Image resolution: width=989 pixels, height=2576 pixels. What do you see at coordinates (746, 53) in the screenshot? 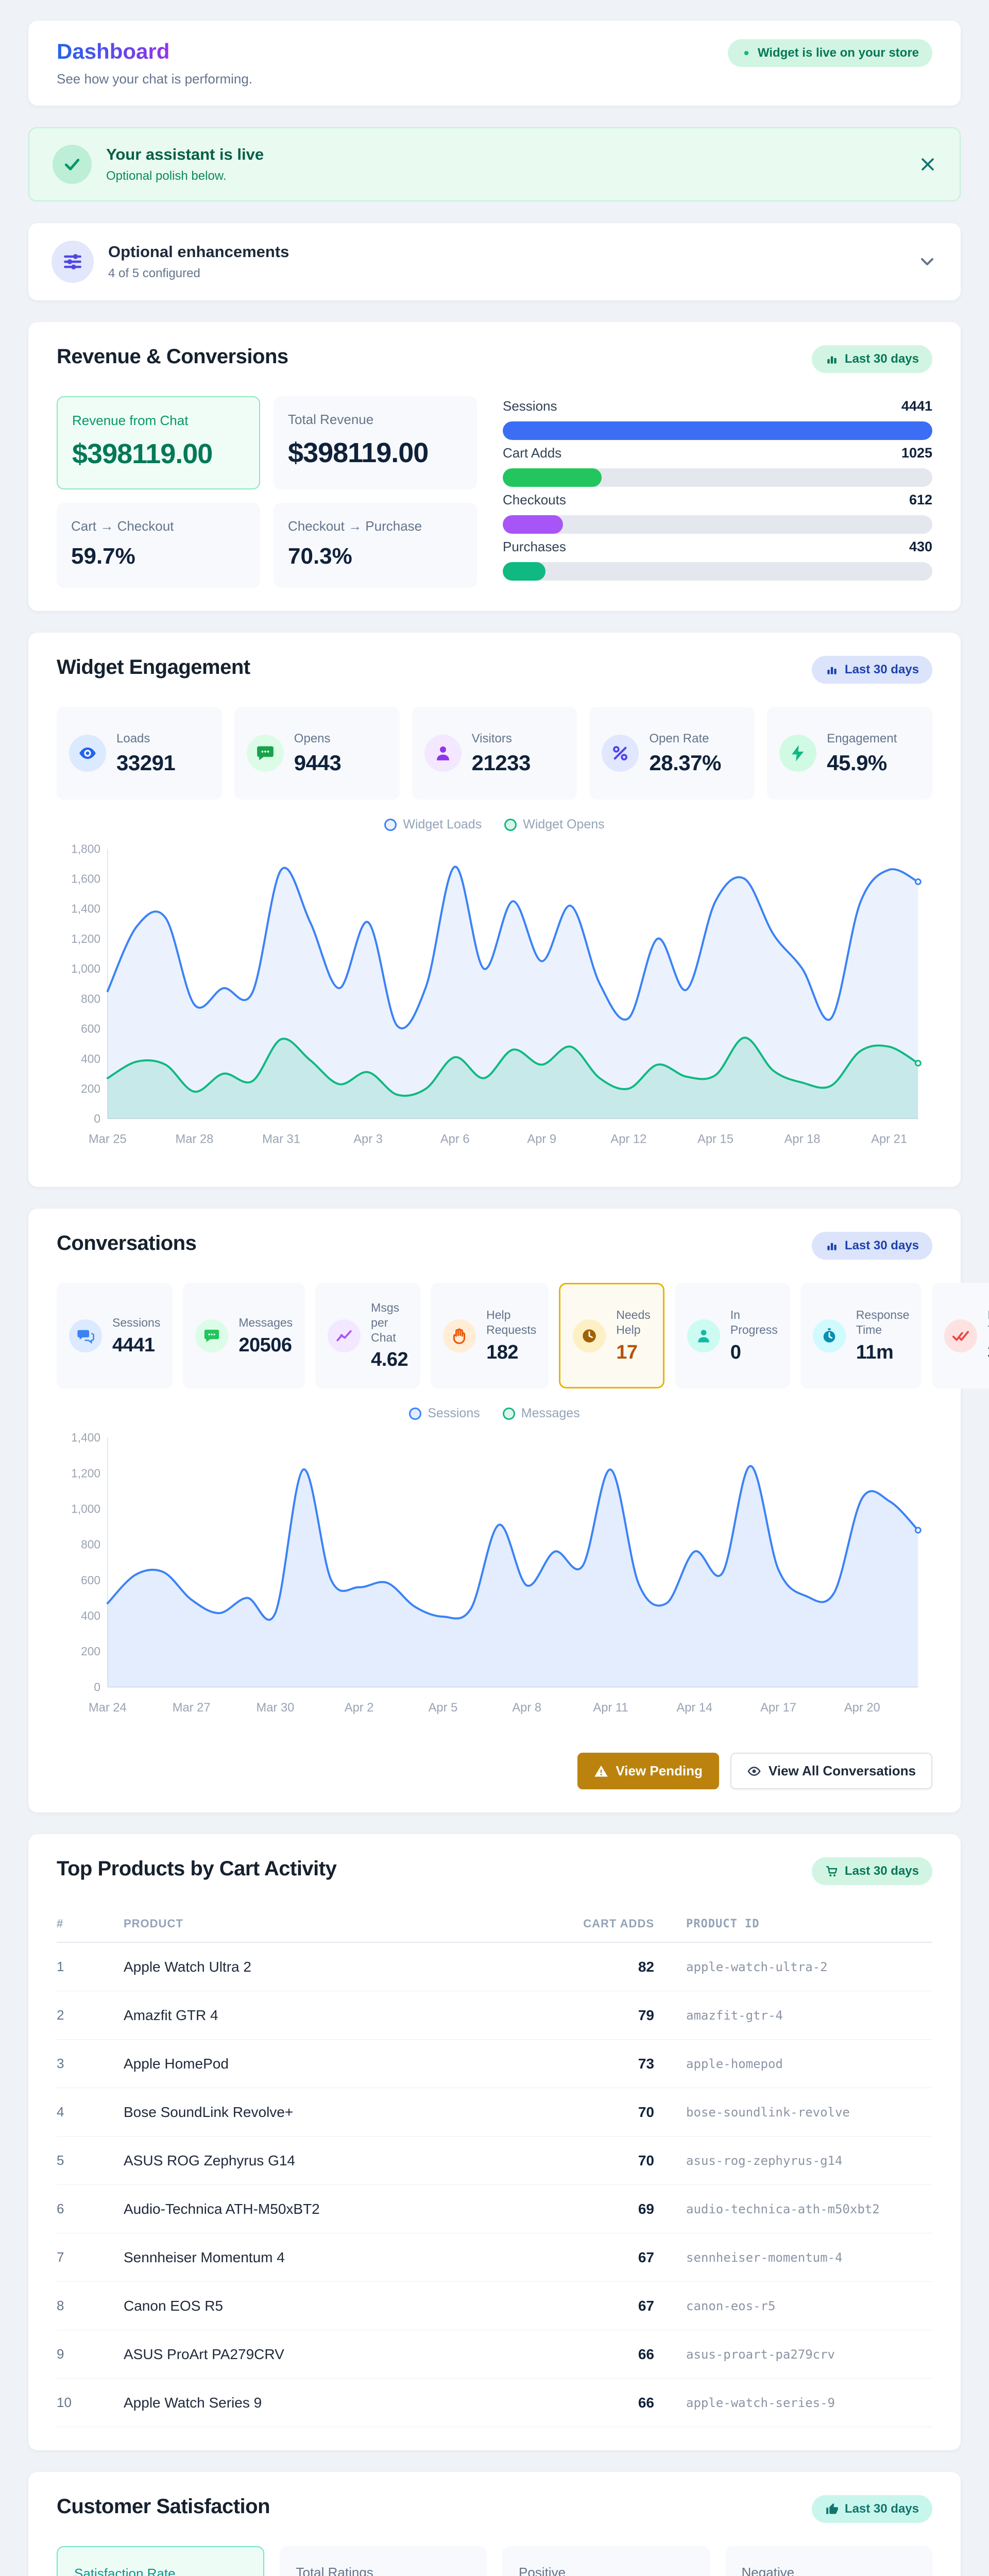
I see `live-dot-icon` at bounding box center [746, 53].